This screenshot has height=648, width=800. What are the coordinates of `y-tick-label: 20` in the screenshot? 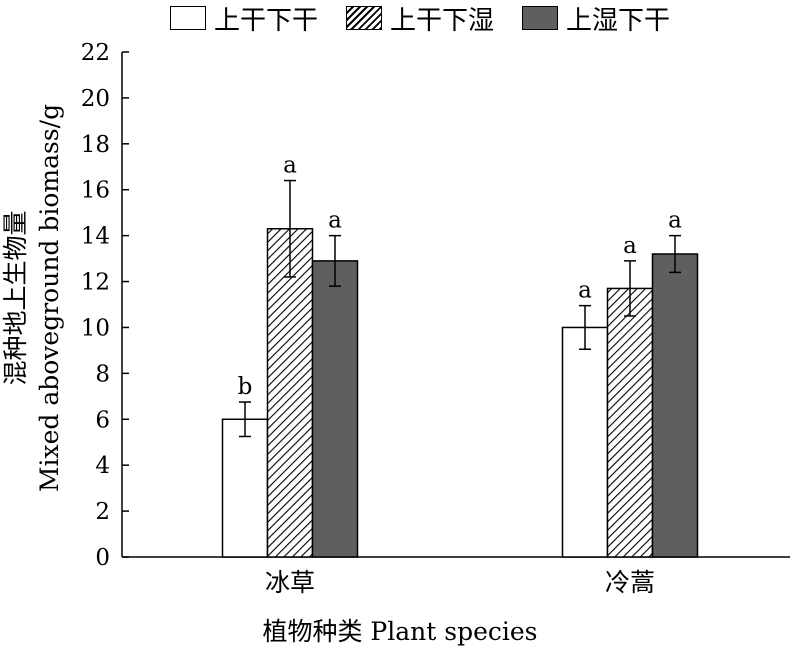 It's located at (95, 99).